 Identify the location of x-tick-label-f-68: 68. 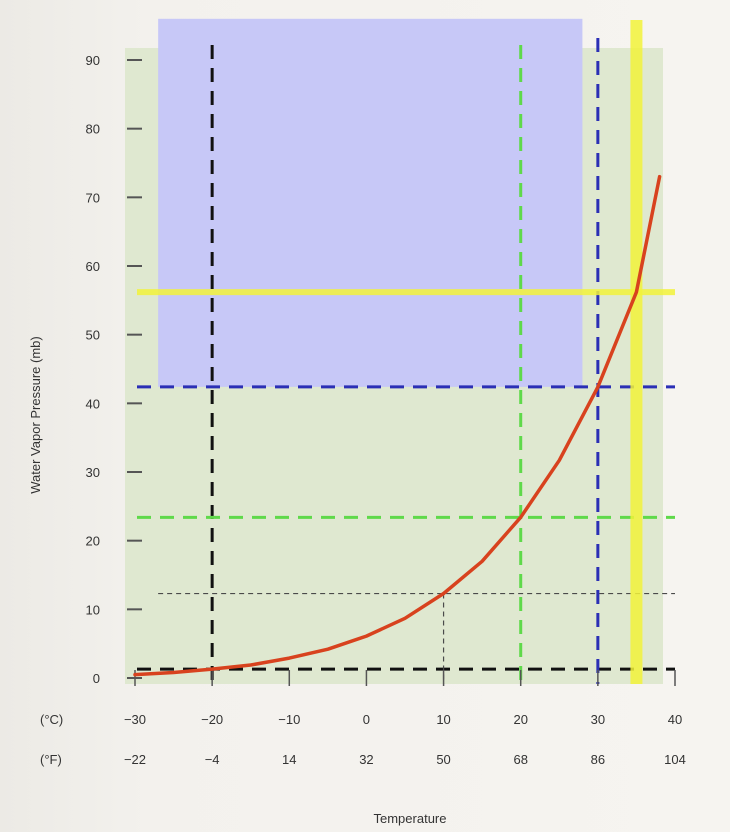
(520, 759).